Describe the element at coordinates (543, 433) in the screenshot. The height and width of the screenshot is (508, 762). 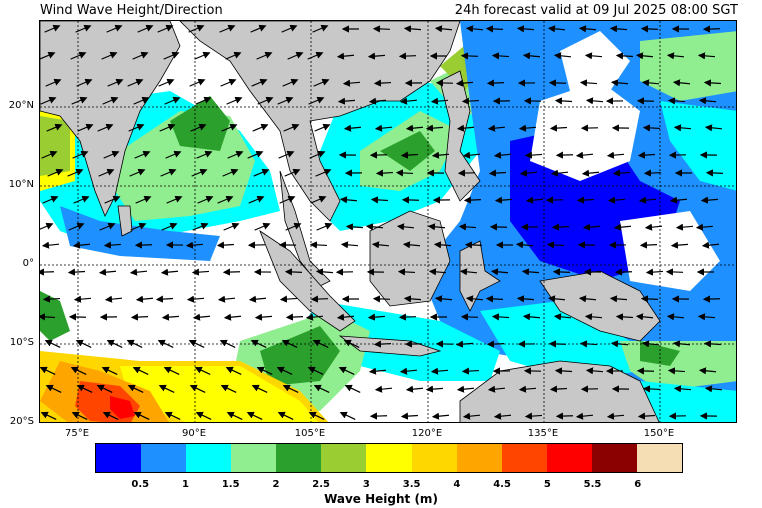
I see `lon-label-135e: 135°E` at that location.